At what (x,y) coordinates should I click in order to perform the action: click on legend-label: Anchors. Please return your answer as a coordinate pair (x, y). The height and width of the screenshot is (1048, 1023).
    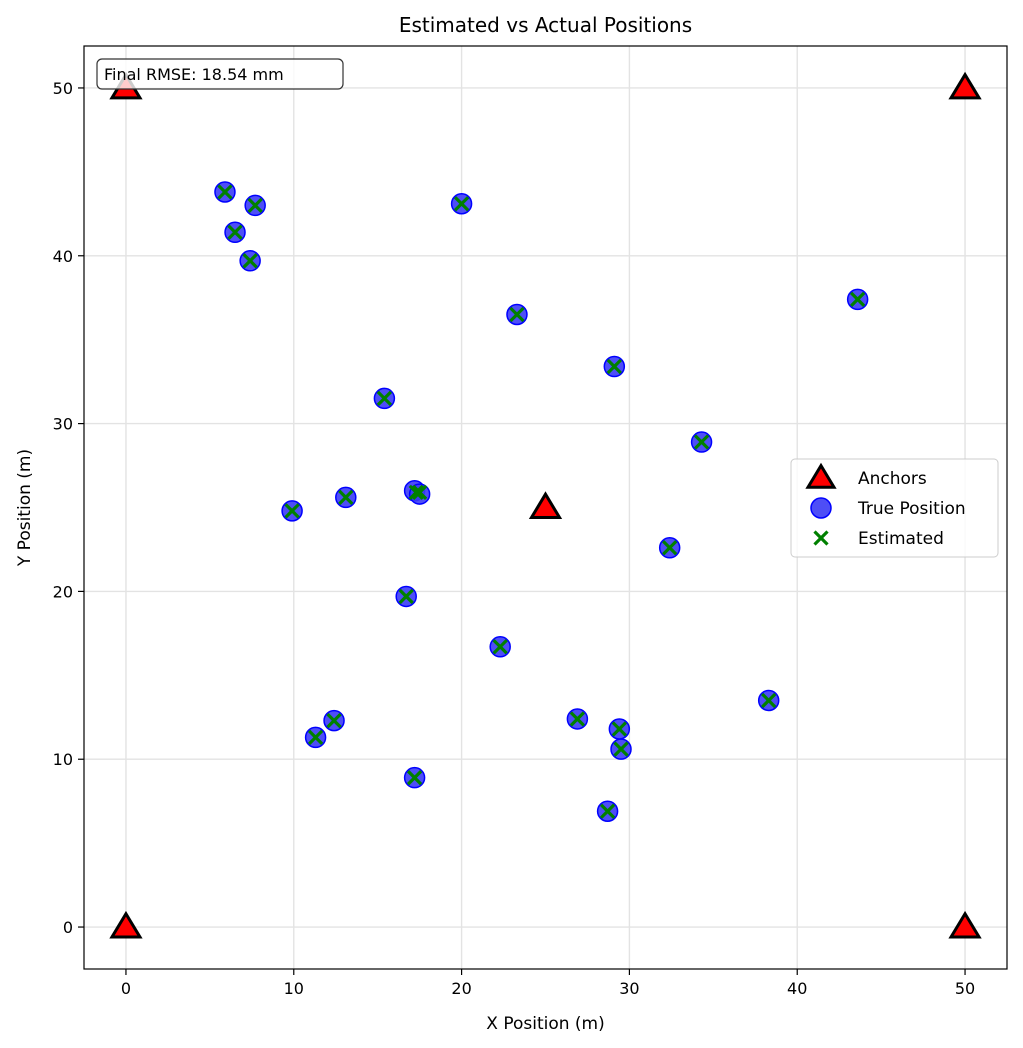
    Looking at the image, I should click on (892, 479).